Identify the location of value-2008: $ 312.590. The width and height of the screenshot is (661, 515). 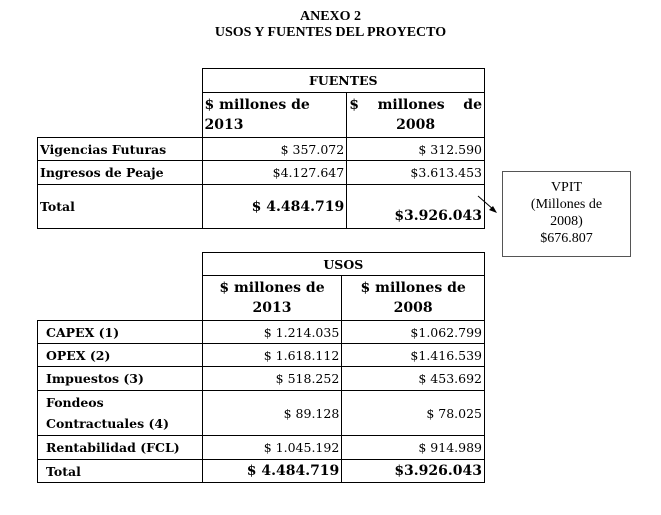
(415, 149).